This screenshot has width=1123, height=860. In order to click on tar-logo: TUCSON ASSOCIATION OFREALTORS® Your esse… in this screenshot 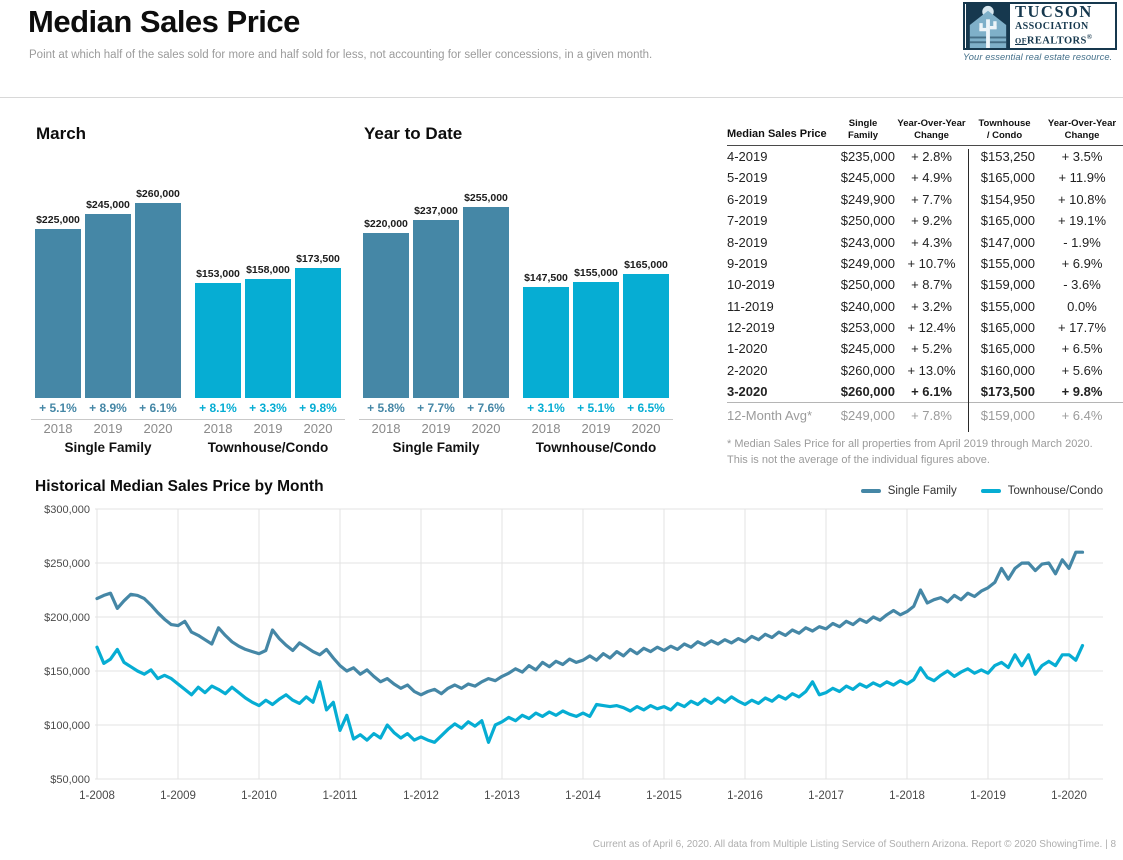, I will do `click(1040, 32)`.